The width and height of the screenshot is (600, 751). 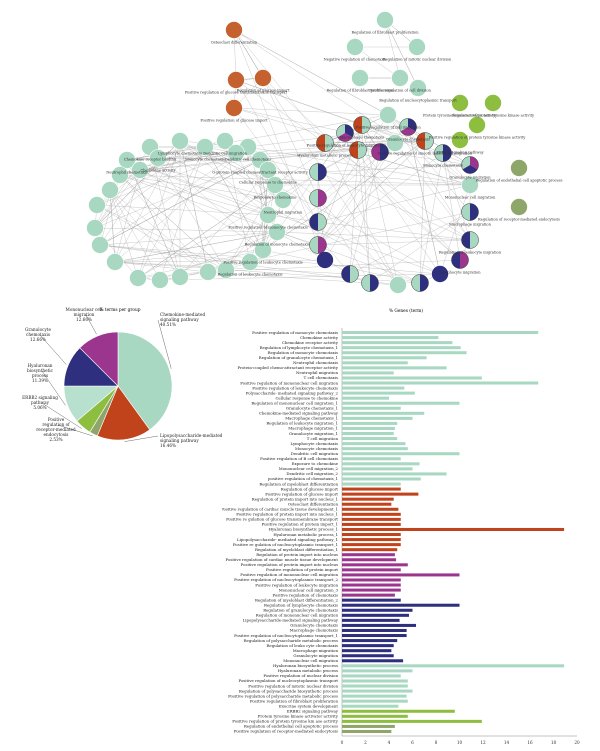 I want to click on bar-category-label: Granulocyte migration, so click(x=315, y=655).